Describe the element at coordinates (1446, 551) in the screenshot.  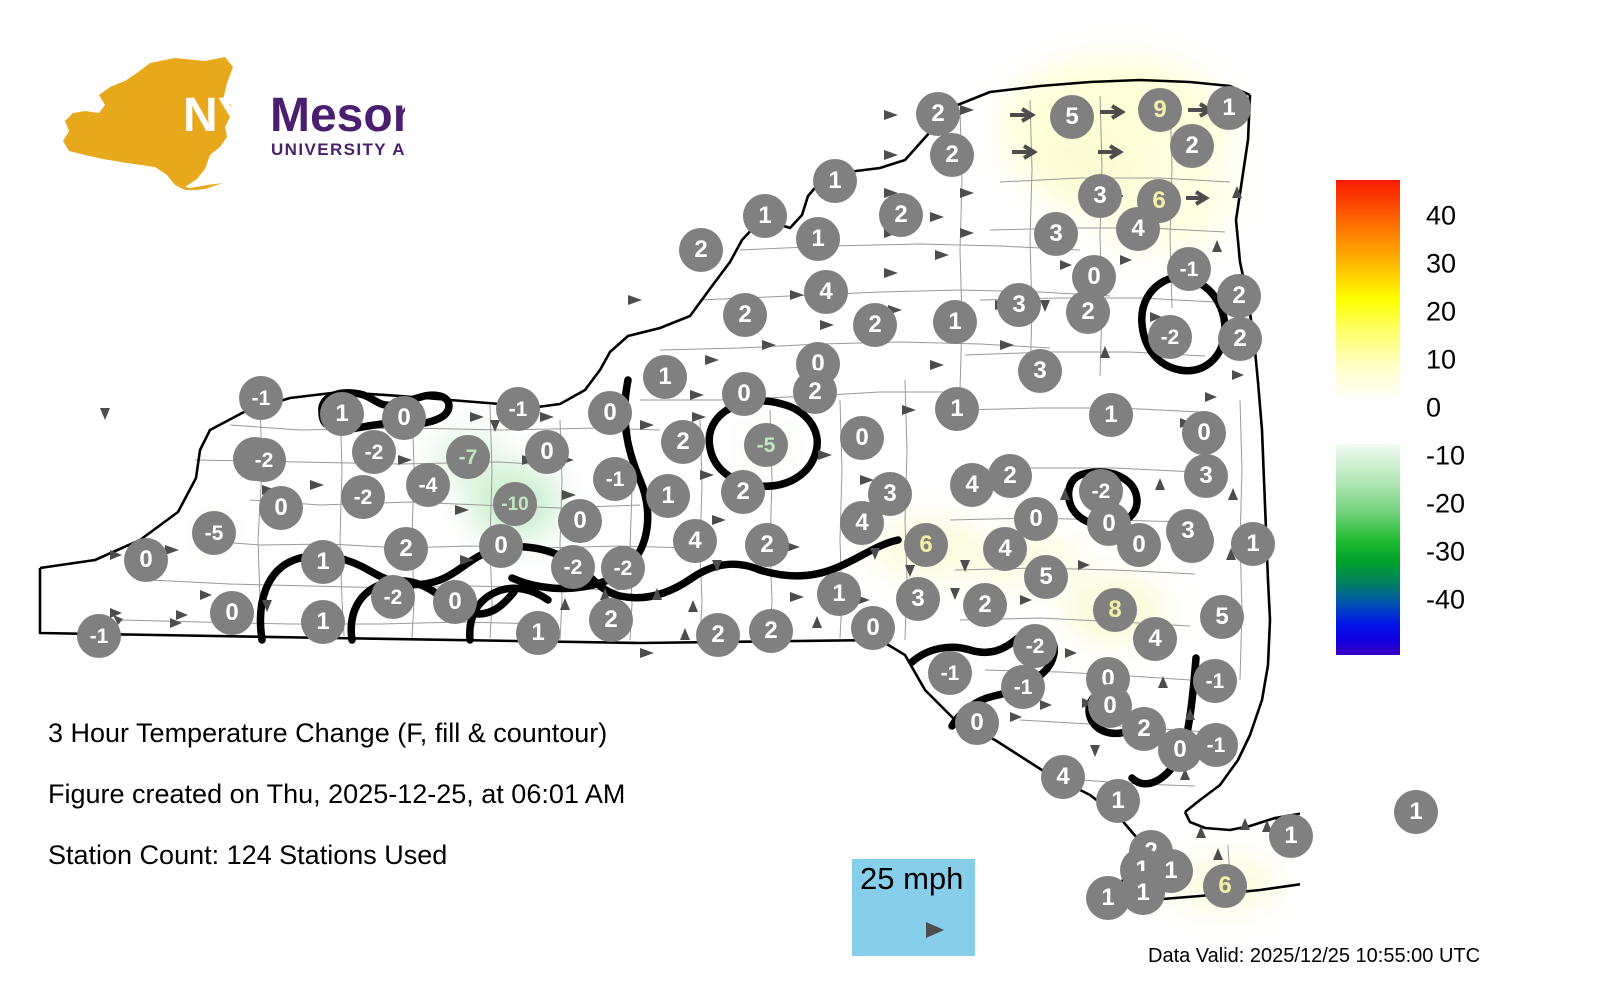
I see `colorbar-tick: -30` at that location.